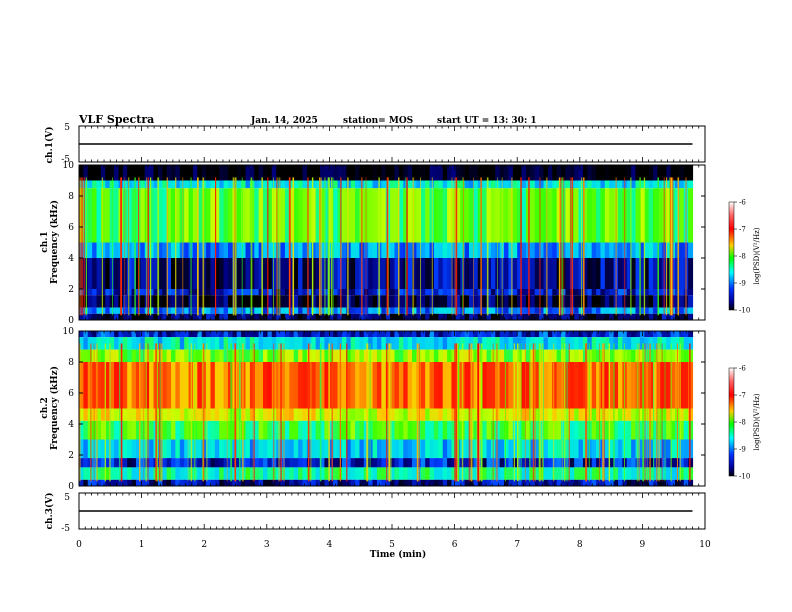  Describe the element at coordinates (744, 257) in the screenshot. I see `ch1-colorbar: -6-7-8-9-10 log(PSD)(V²/Hz)` at that location.